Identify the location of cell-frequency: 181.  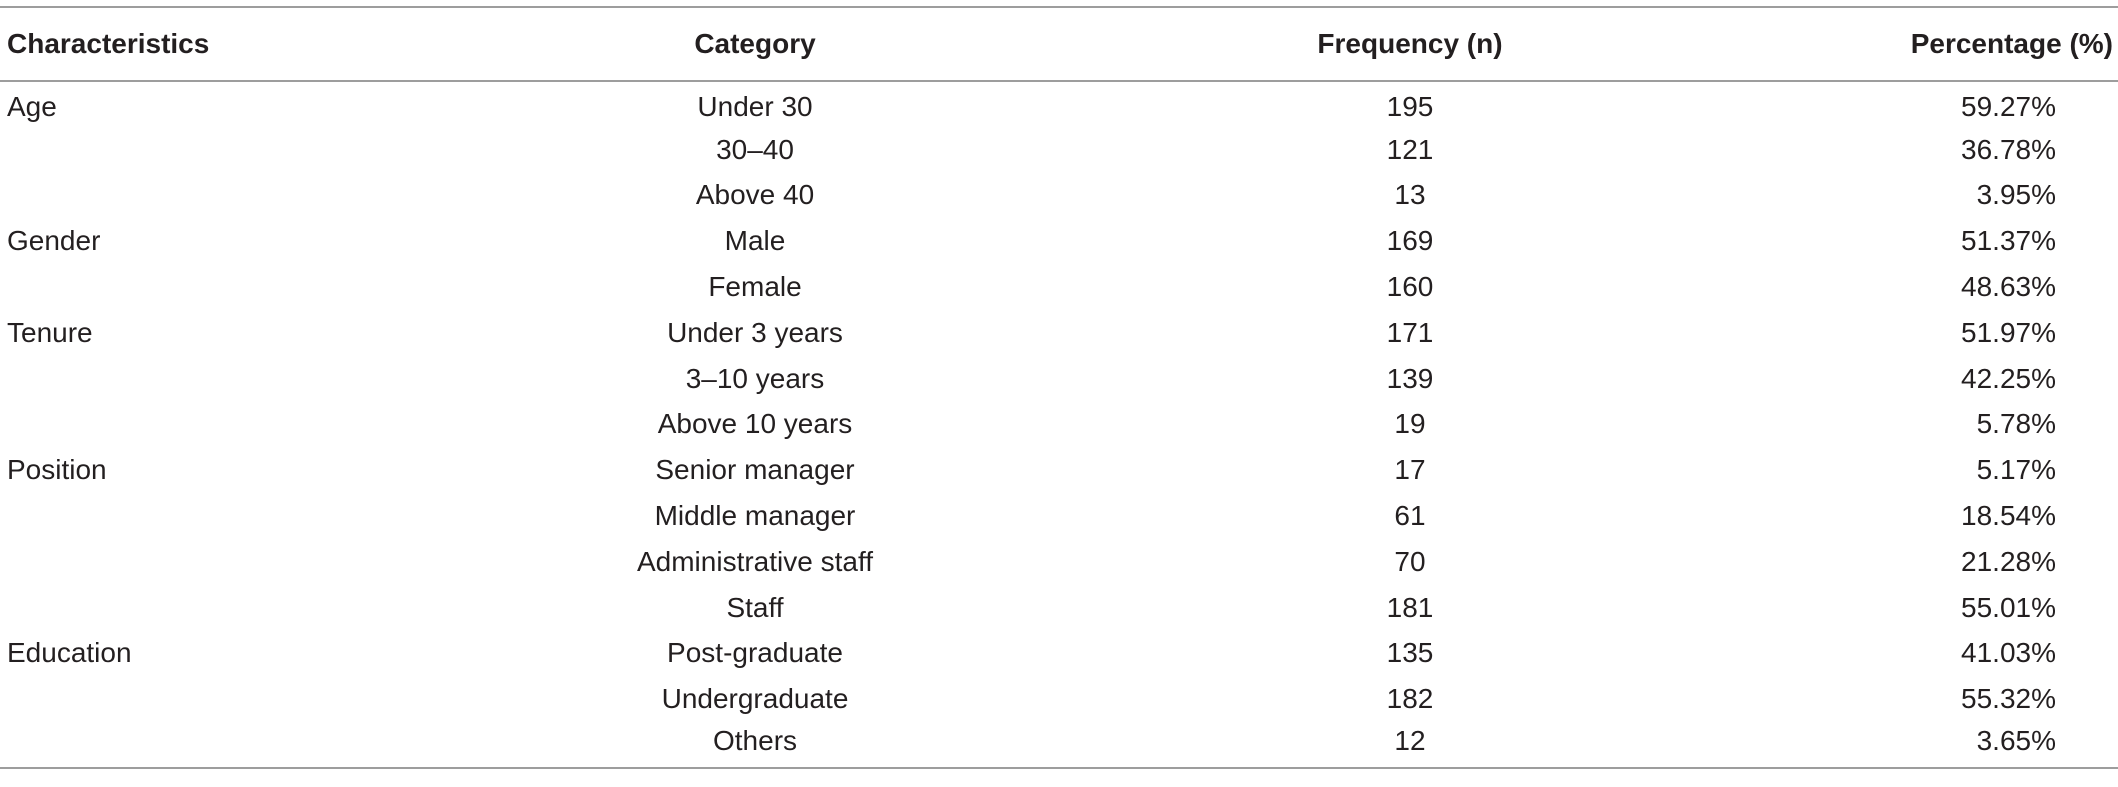
(1410, 607).